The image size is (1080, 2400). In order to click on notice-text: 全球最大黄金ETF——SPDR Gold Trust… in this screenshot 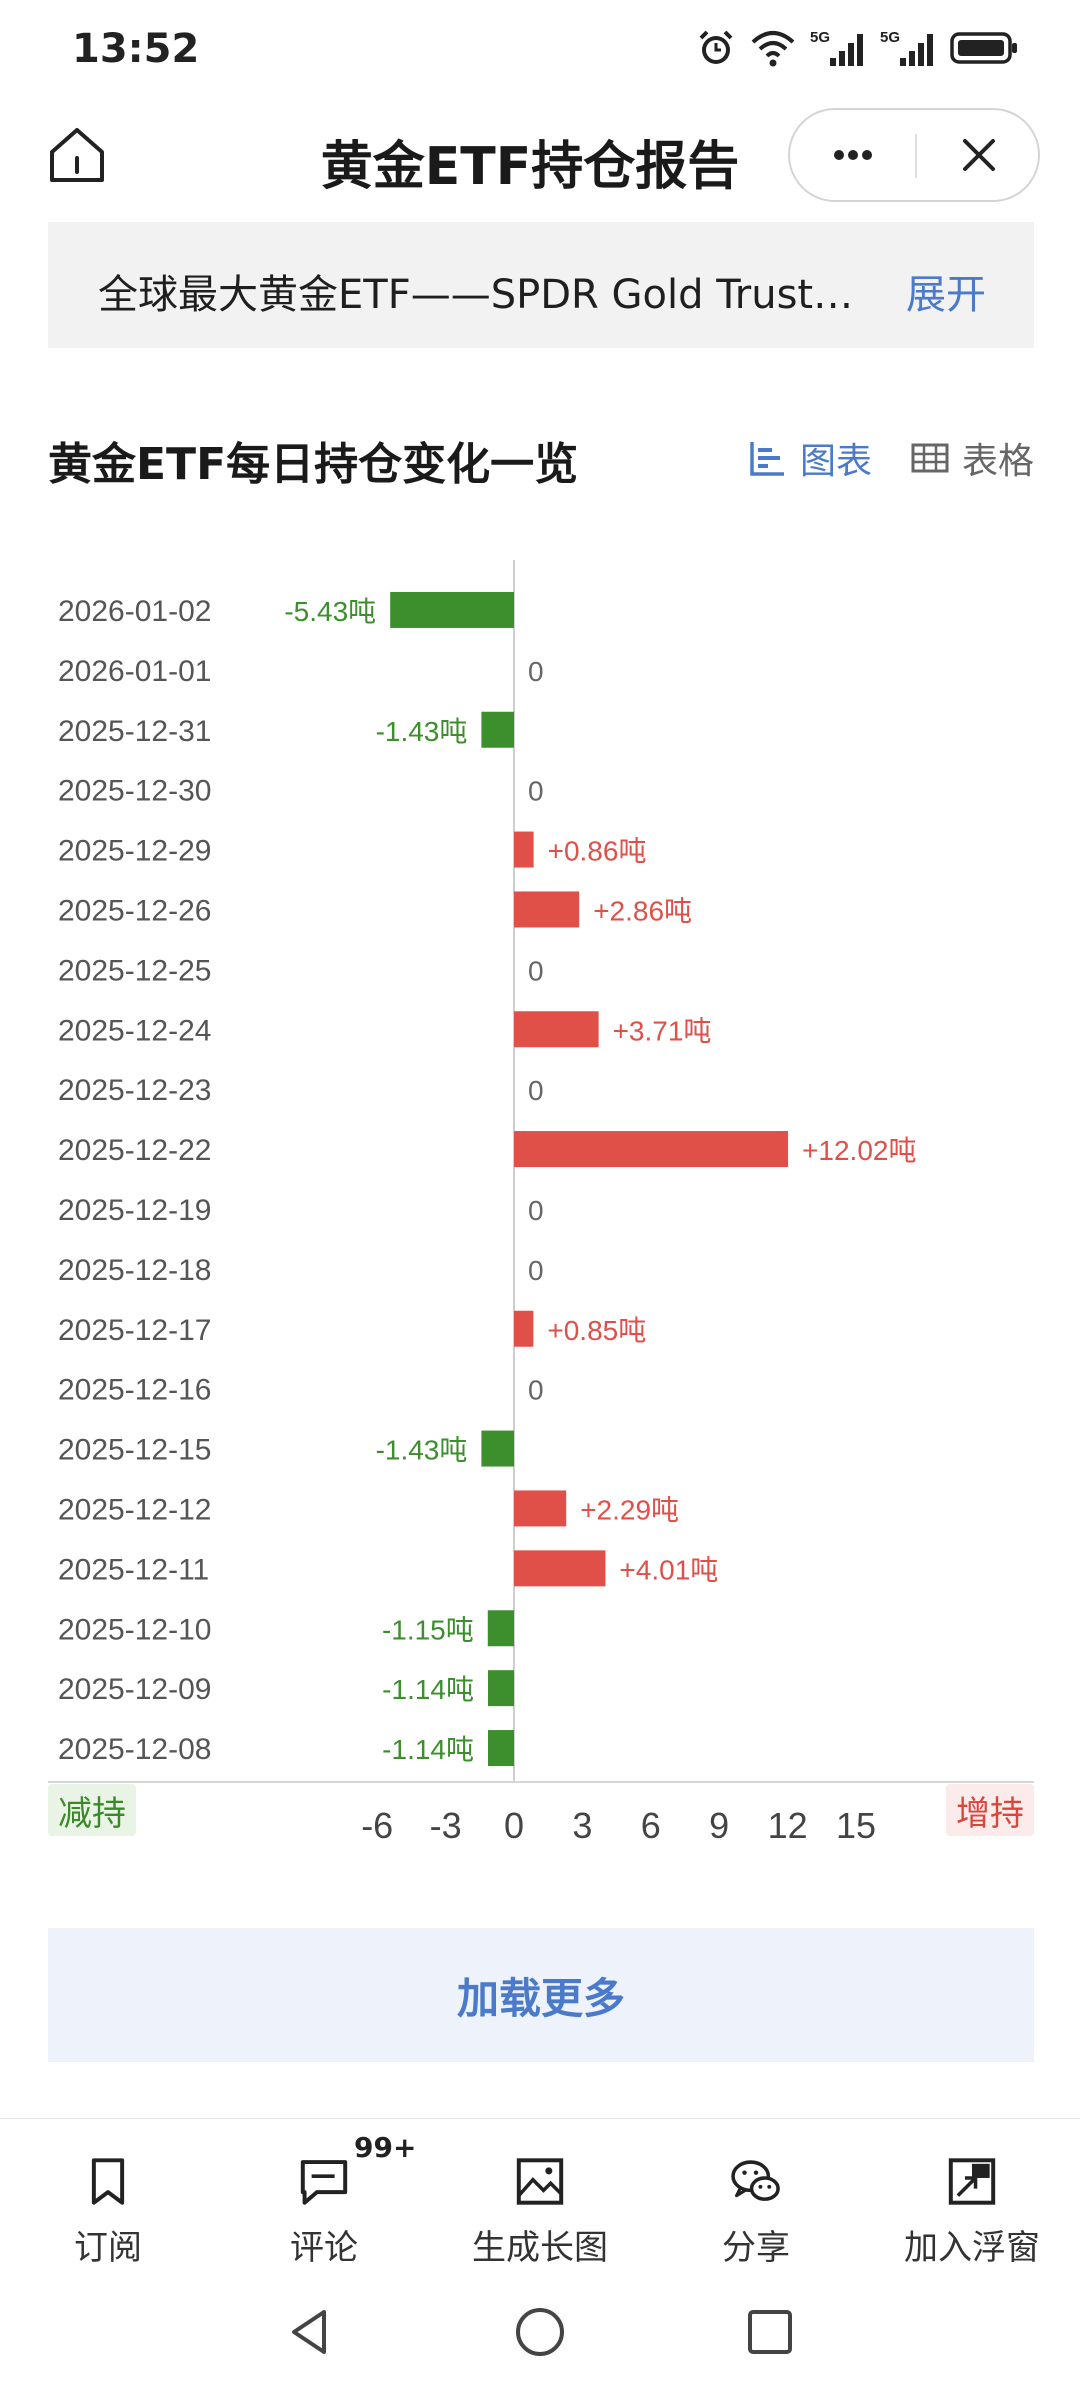, I will do `click(476, 295)`.